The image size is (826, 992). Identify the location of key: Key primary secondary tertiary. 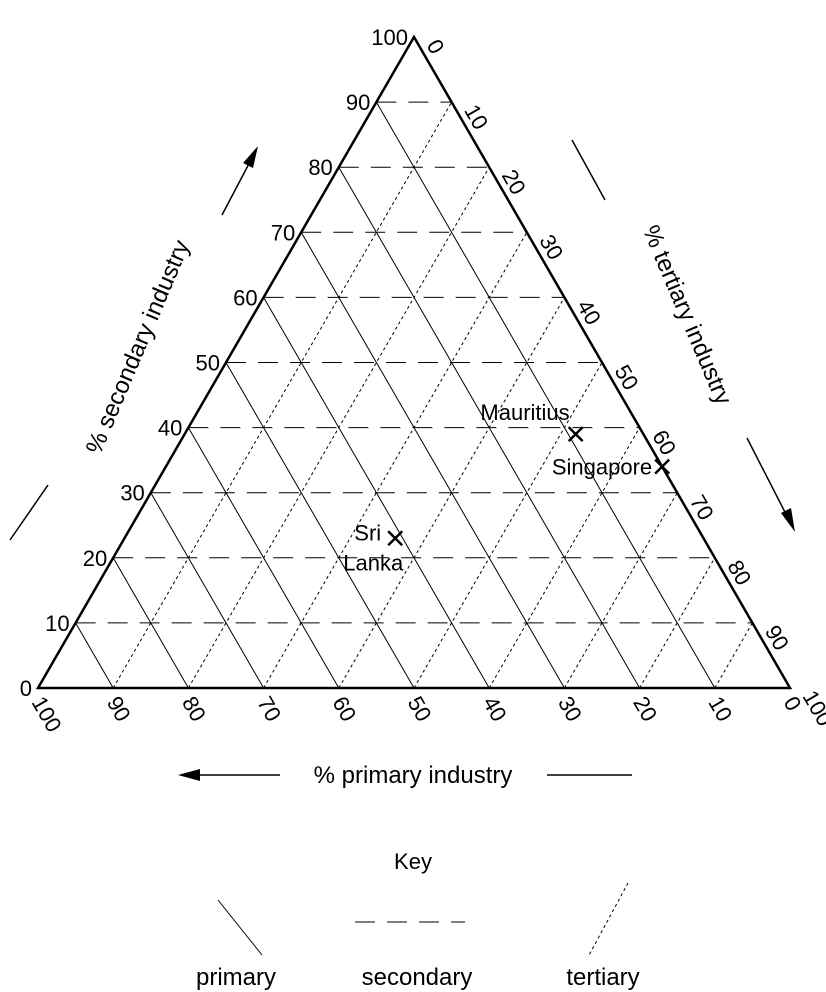
(418, 920).